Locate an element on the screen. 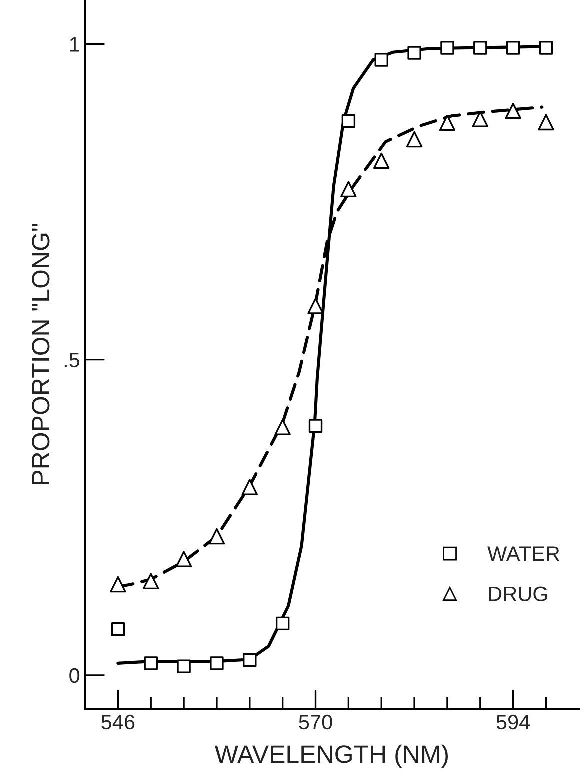  x-axis-title: WAVELENGTH (NM) is located at coordinates (331, 756).